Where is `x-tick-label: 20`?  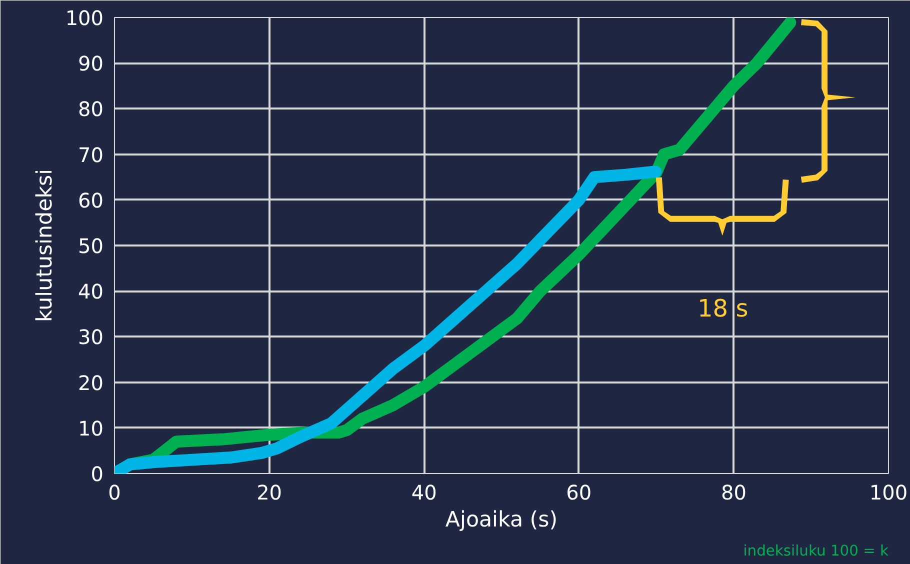 x-tick-label: 20 is located at coordinates (269, 492).